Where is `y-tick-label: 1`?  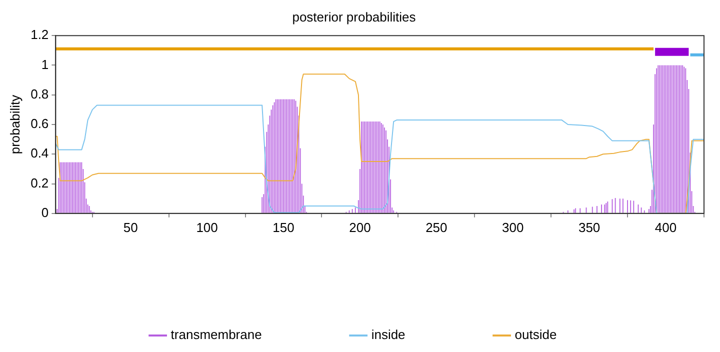 y-tick-label: 1 is located at coordinates (45, 64).